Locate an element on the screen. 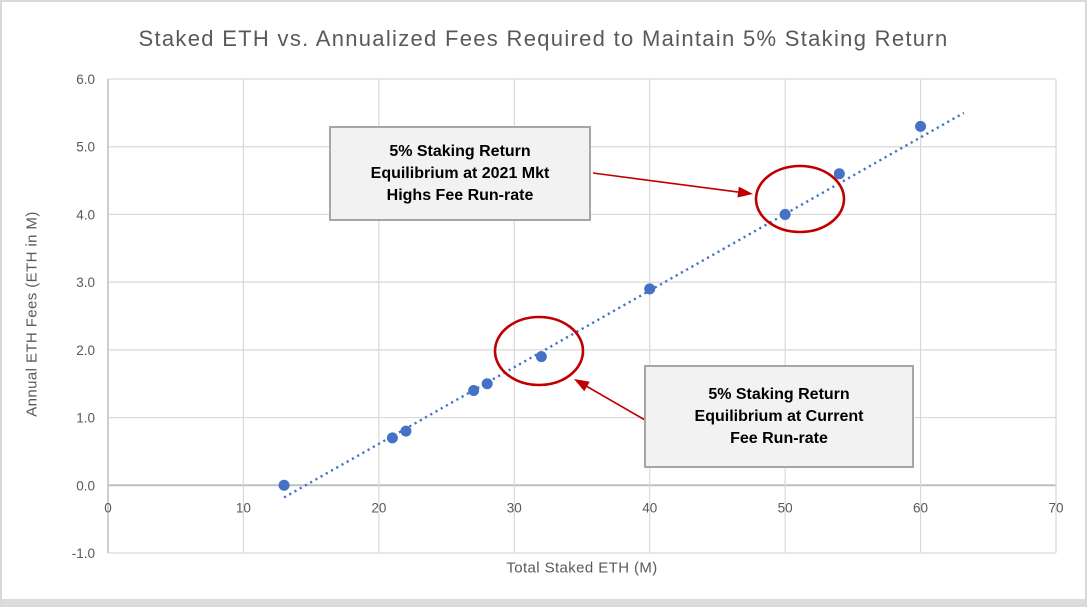 The height and width of the screenshot is (607, 1087). y-tick-label: 1.0 is located at coordinates (85, 418).